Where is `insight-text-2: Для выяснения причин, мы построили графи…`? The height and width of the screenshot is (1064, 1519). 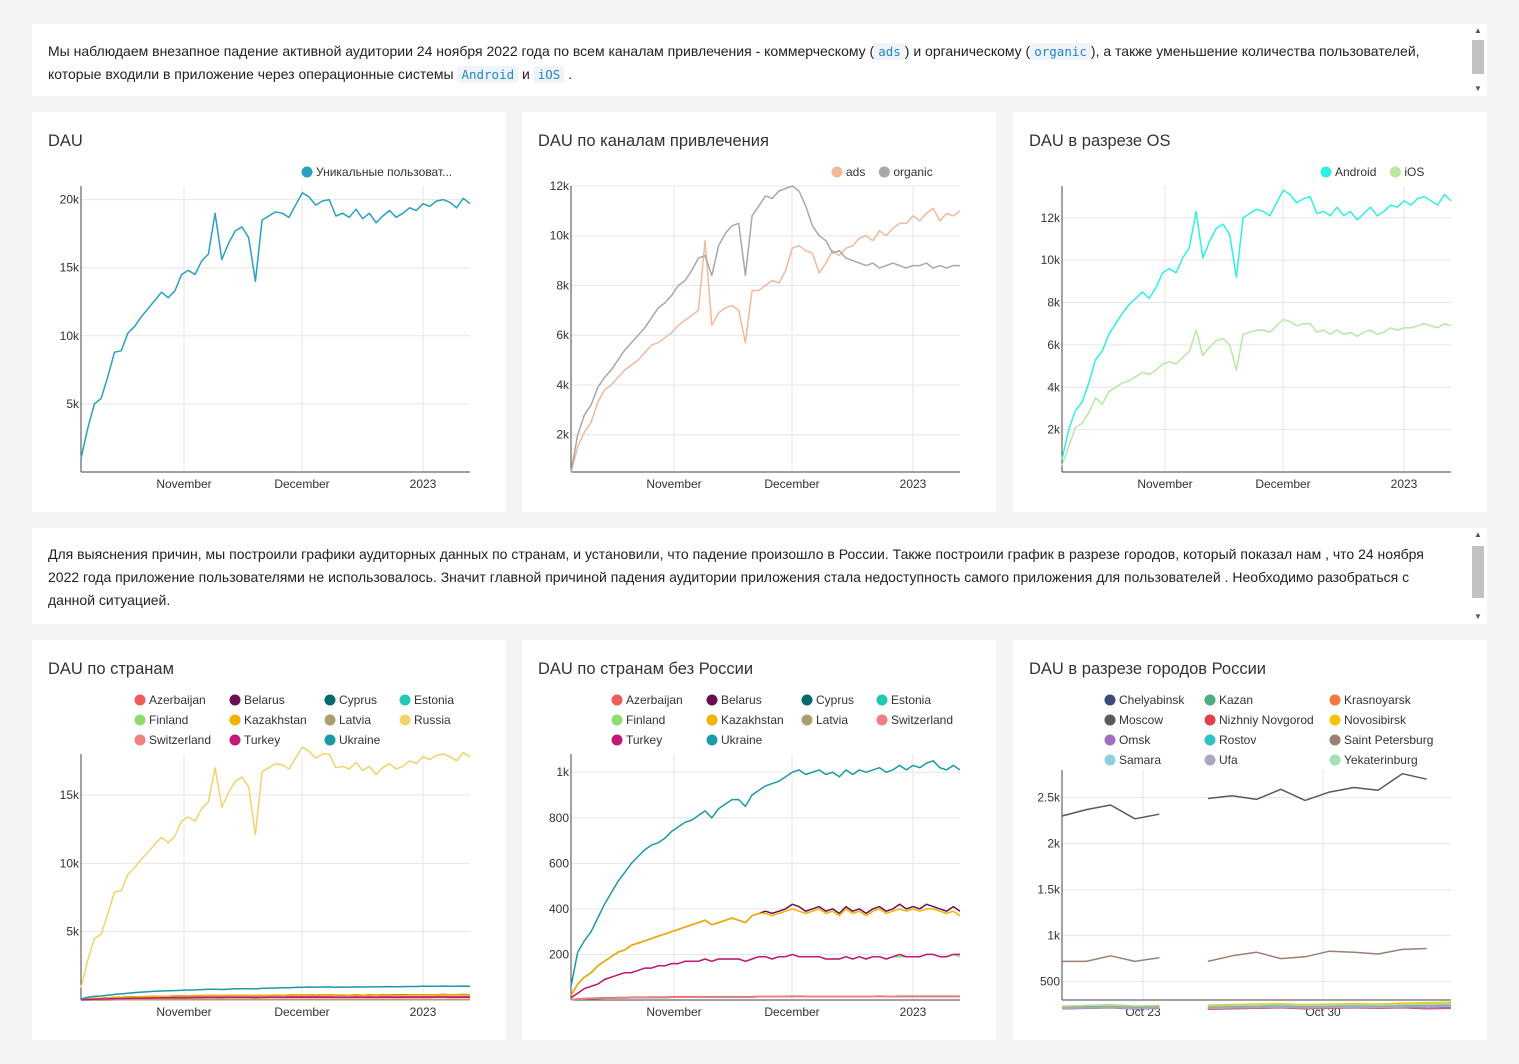 insight-text-2: Для выяснения причин, мы построили графи… is located at coordinates (759, 576).